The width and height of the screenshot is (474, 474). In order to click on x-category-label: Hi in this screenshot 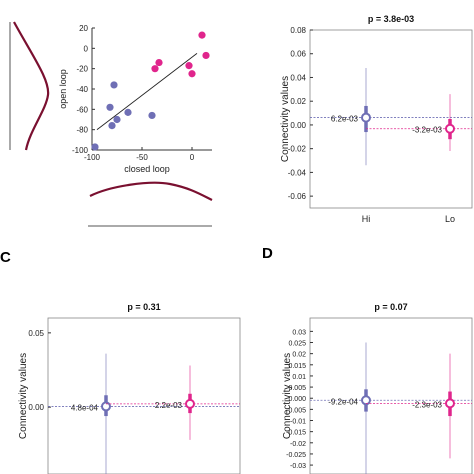, I will do `click(366, 219)`.